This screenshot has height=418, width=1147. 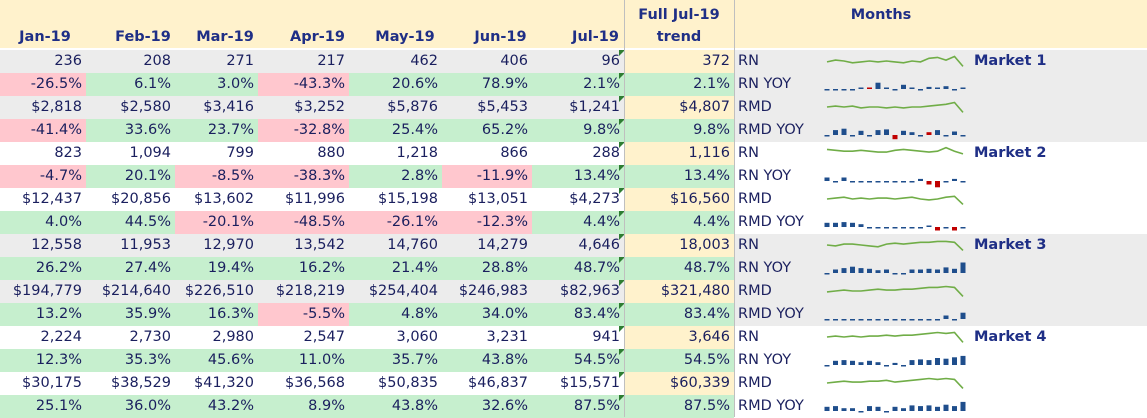 I want to click on cell-value: 48.7%, so click(x=578, y=268).